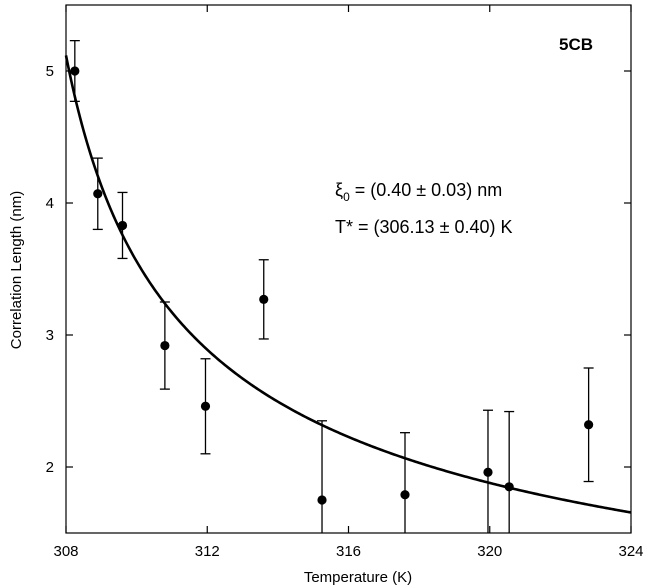 This screenshot has width=647, height=588. What do you see at coordinates (50, 467) in the screenshot?
I see `y-tick-label: 2` at bounding box center [50, 467].